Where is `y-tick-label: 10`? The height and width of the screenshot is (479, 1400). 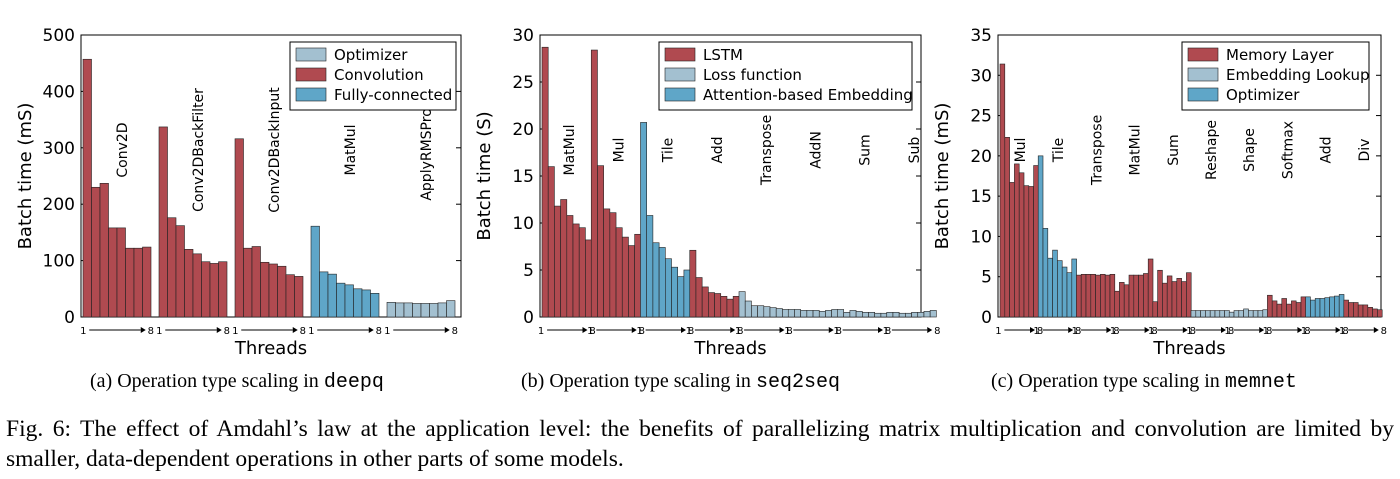
y-tick-label: 10 is located at coordinates (523, 224).